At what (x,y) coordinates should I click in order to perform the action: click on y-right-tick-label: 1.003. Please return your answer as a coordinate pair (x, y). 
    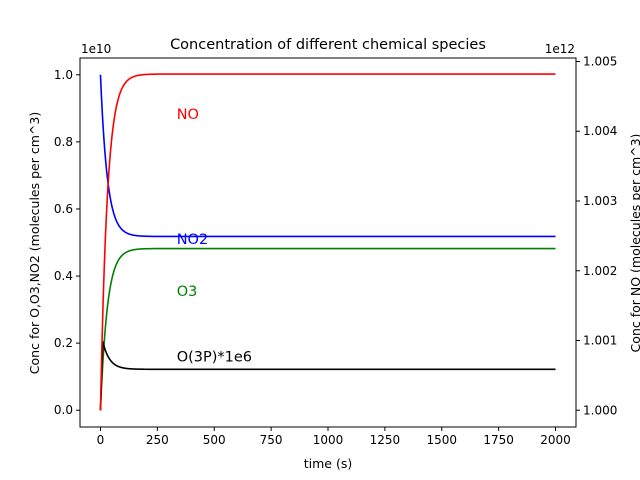
    Looking at the image, I should click on (600, 201).